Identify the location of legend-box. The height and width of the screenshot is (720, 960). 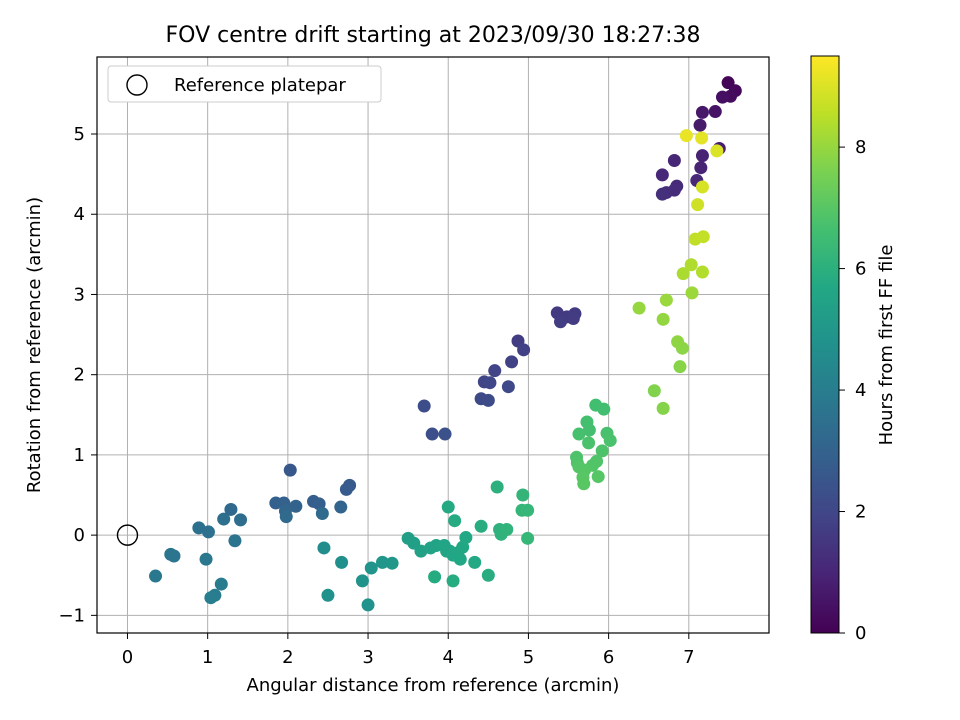
(244, 84).